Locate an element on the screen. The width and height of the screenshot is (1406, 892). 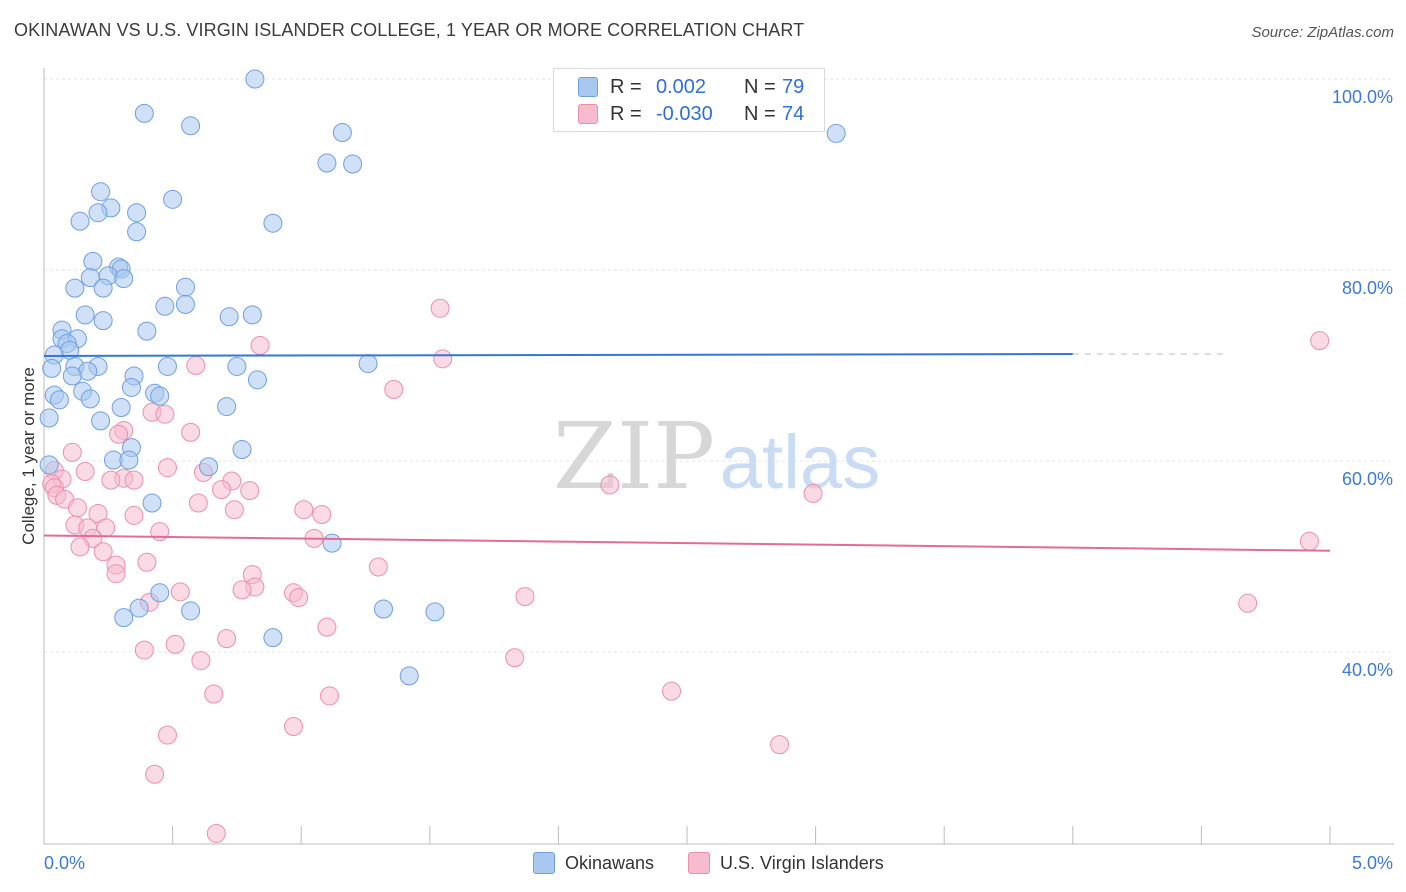
r-value: -0.030 is located at coordinates (684, 113).